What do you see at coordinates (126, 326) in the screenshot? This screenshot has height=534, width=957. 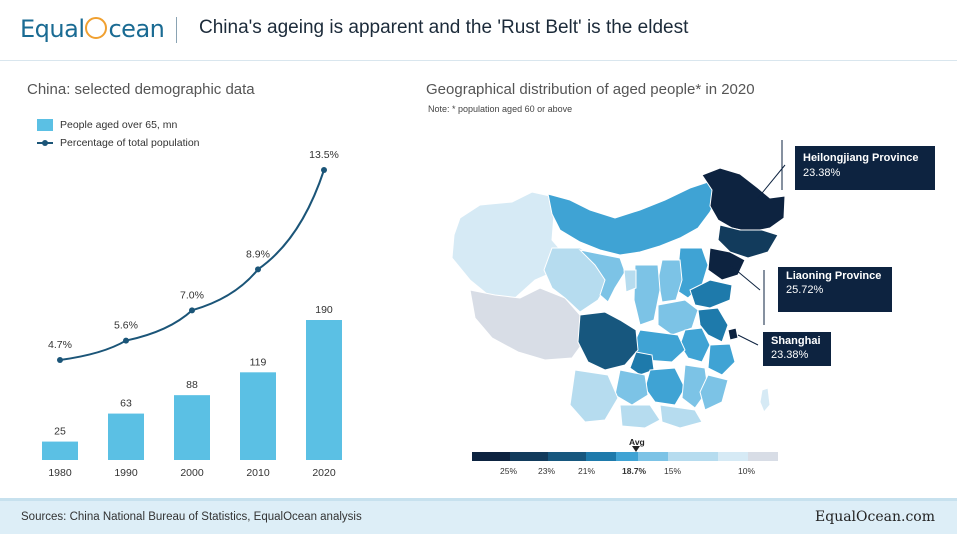 I see `line-label-1990: 5.6%` at bounding box center [126, 326].